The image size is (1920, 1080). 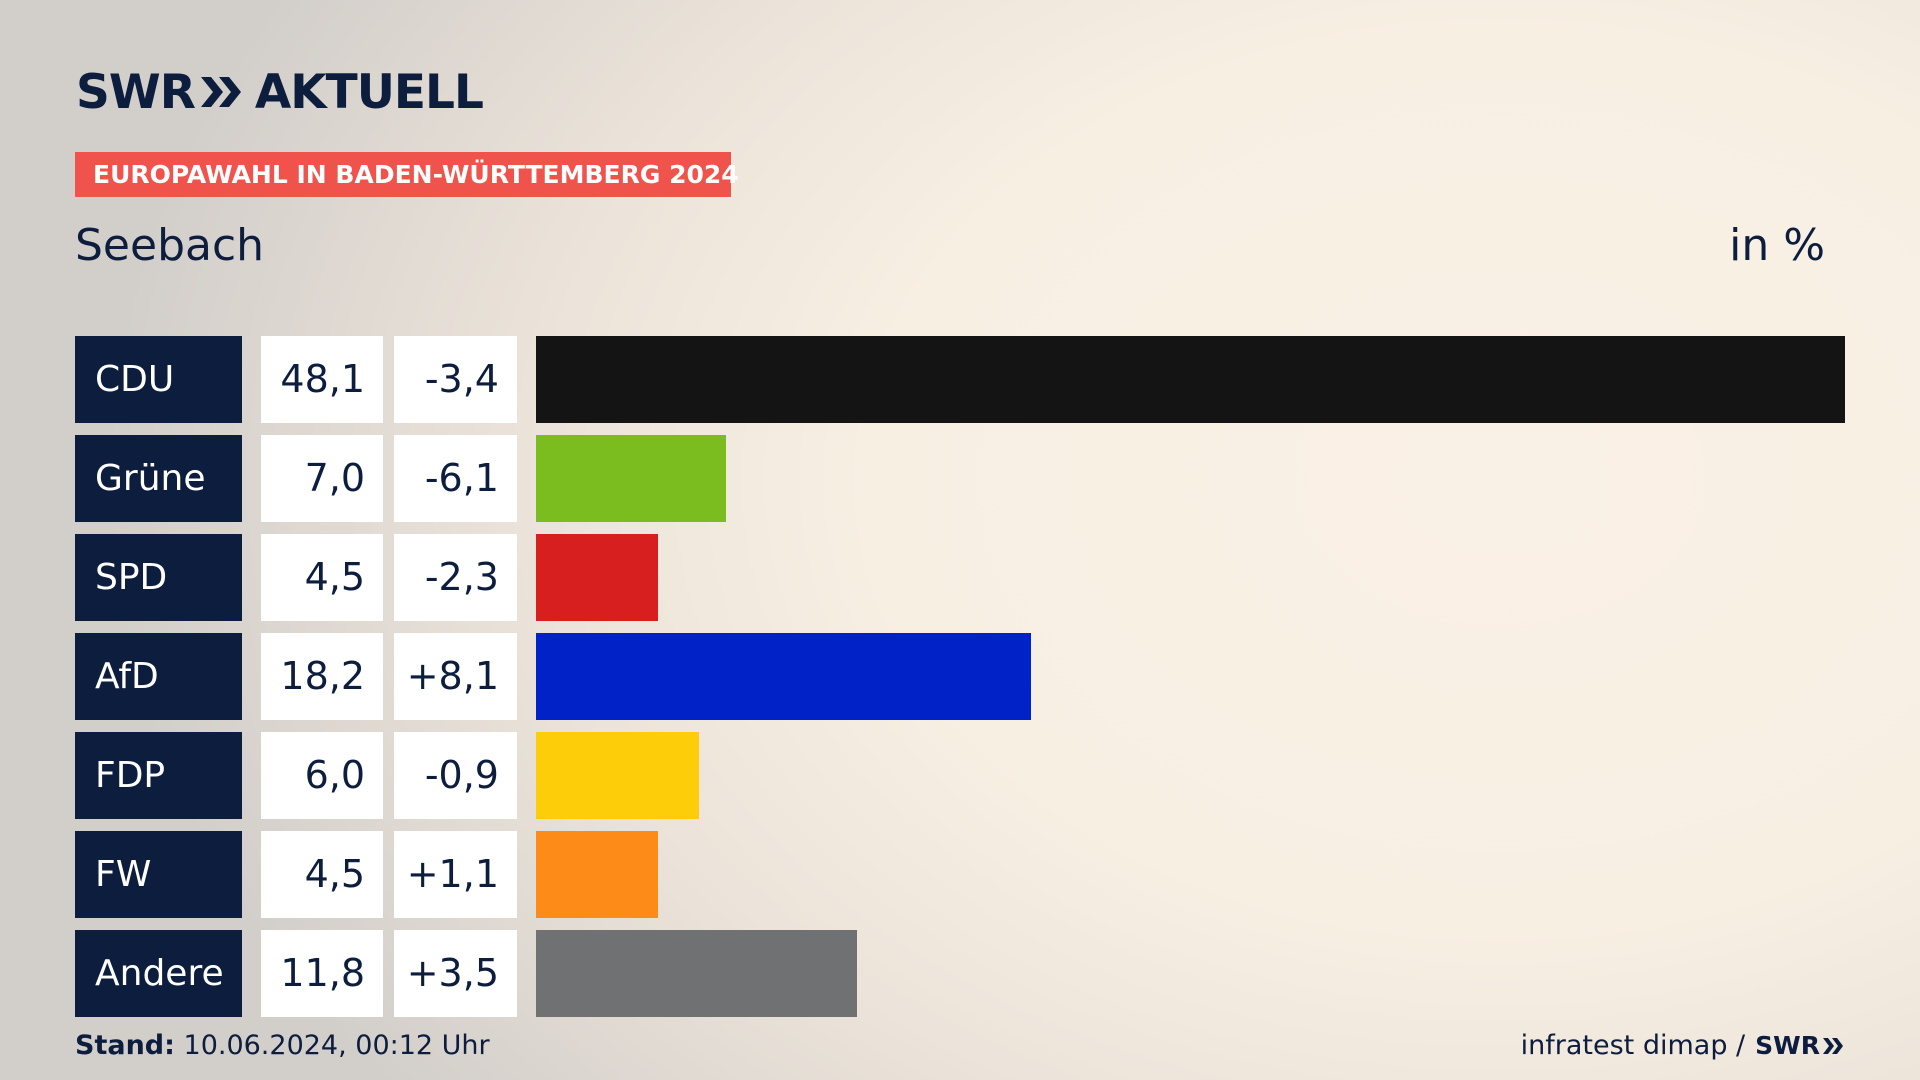 I want to click on source-brand: SWR, so click(x=1799, y=1045).